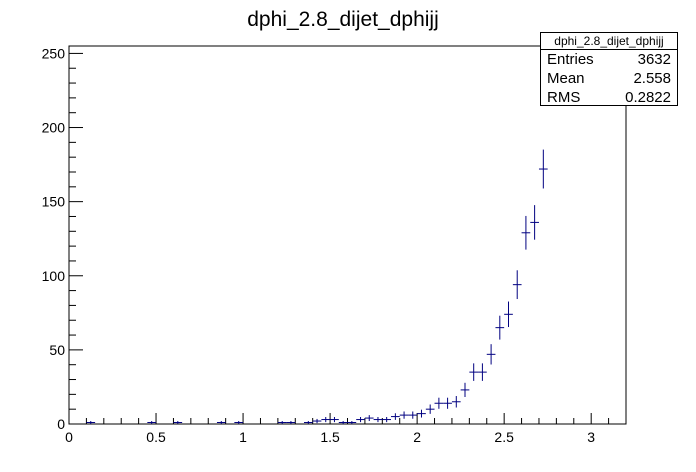  Describe the element at coordinates (570, 59) in the screenshot. I see `stats-label: Entries` at that location.